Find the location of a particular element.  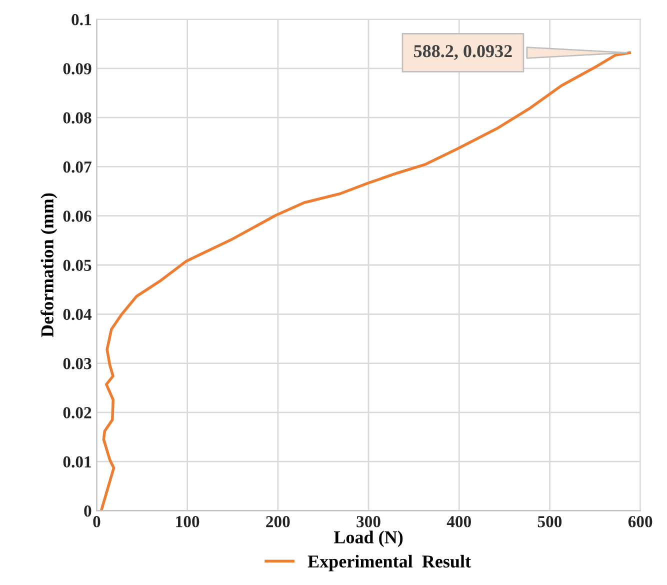

y-tick-label: 0.01 is located at coordinates (77, 462).